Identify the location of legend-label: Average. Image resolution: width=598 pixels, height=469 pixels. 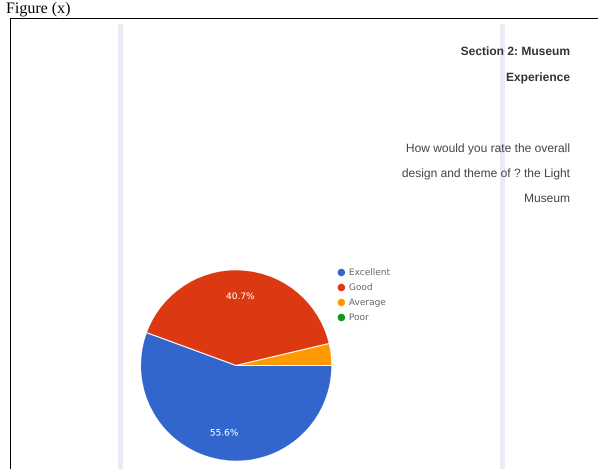
(367, 303).